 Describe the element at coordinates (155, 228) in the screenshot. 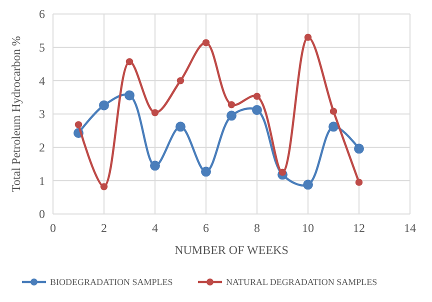

I see `x-tick-label: 4` at that location.